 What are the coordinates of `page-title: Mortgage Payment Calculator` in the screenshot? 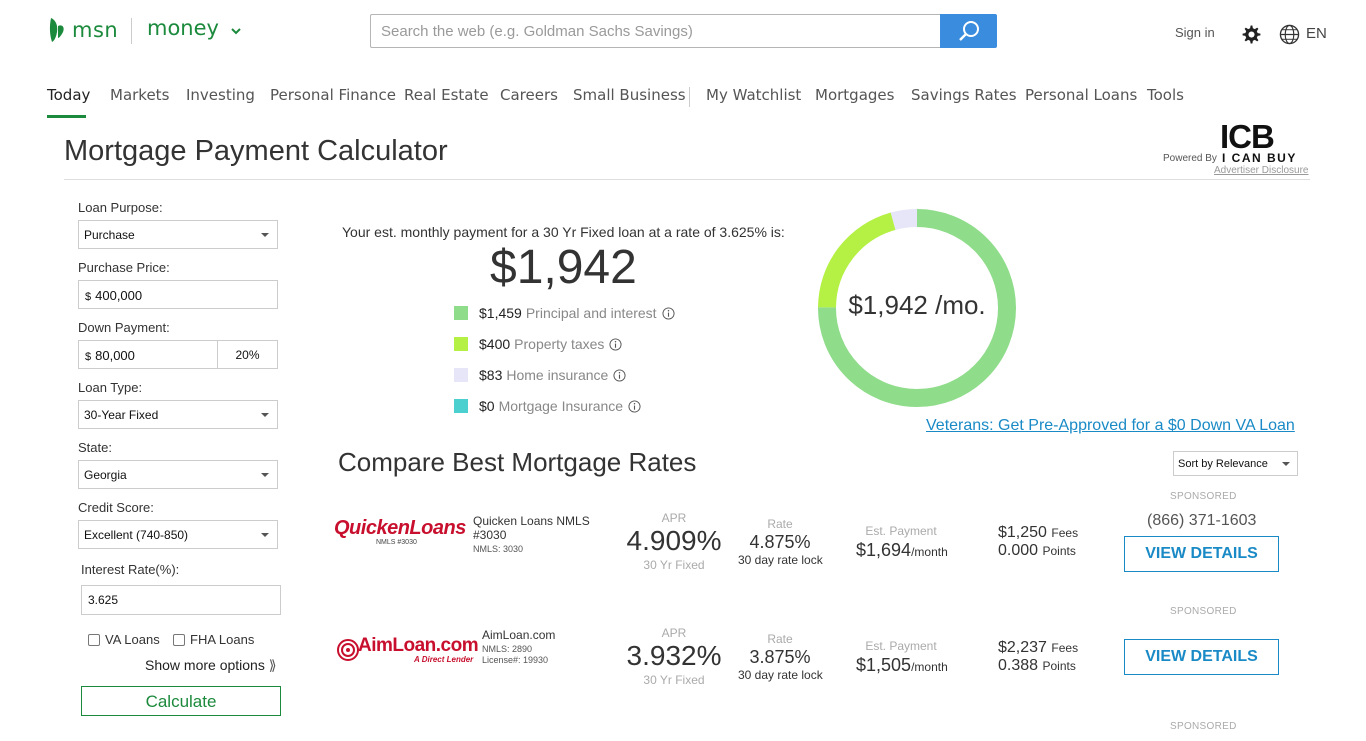 It's located at (256, 151).